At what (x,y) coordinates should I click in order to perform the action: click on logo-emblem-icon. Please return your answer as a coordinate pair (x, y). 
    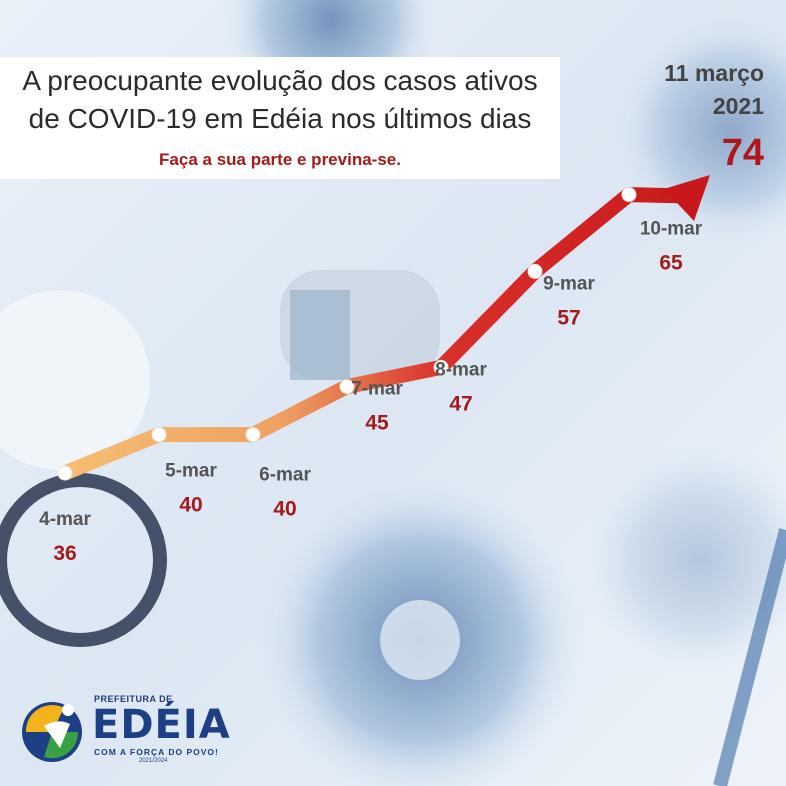
    Looking at the image, I should click on (52, 732).